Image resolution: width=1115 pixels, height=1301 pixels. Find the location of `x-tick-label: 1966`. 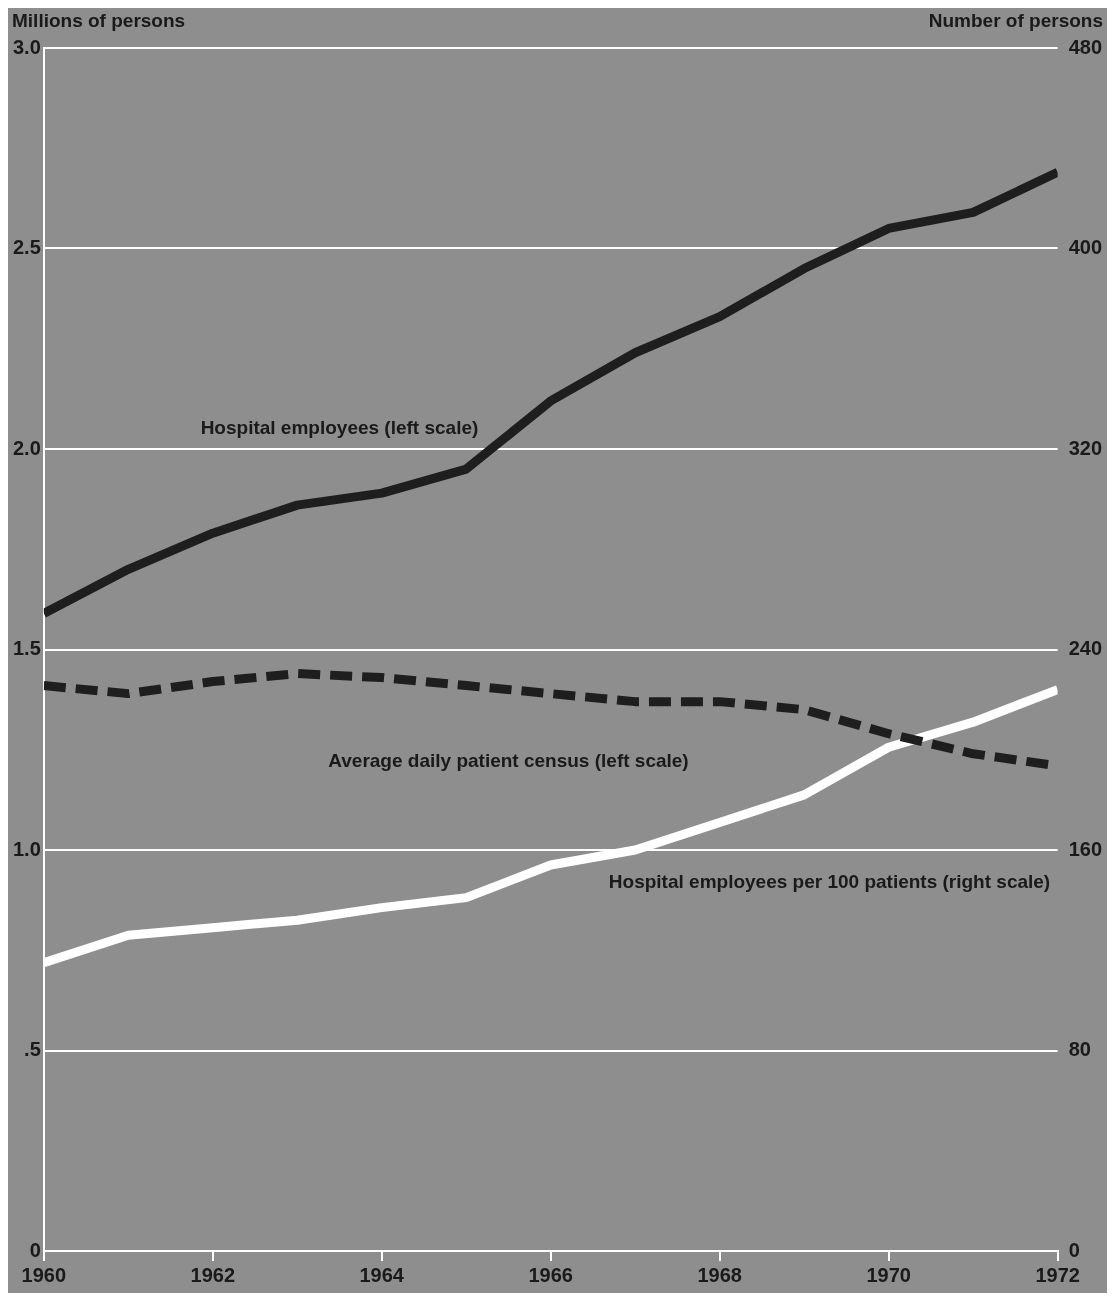

x-tick-label: 1966 is located at coordinates (550, 1274).